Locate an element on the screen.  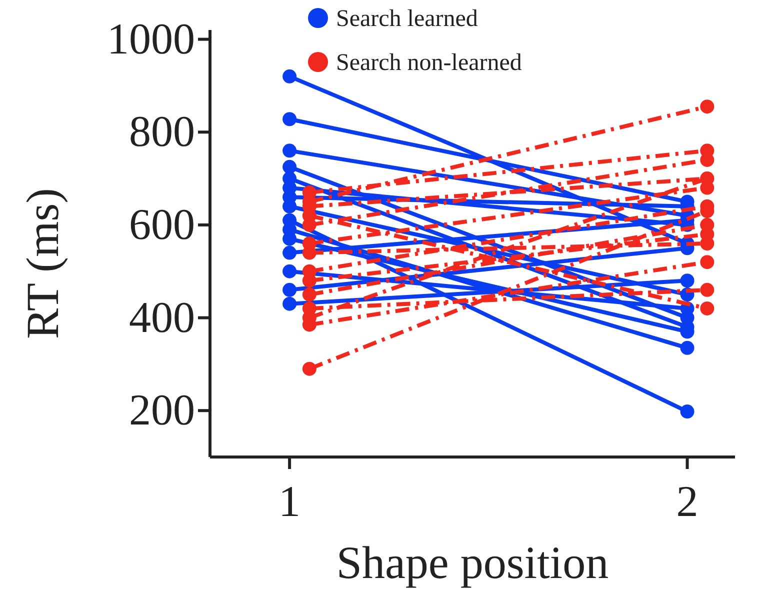
y-tick-label: 400 is located at coordinates (162, 317).